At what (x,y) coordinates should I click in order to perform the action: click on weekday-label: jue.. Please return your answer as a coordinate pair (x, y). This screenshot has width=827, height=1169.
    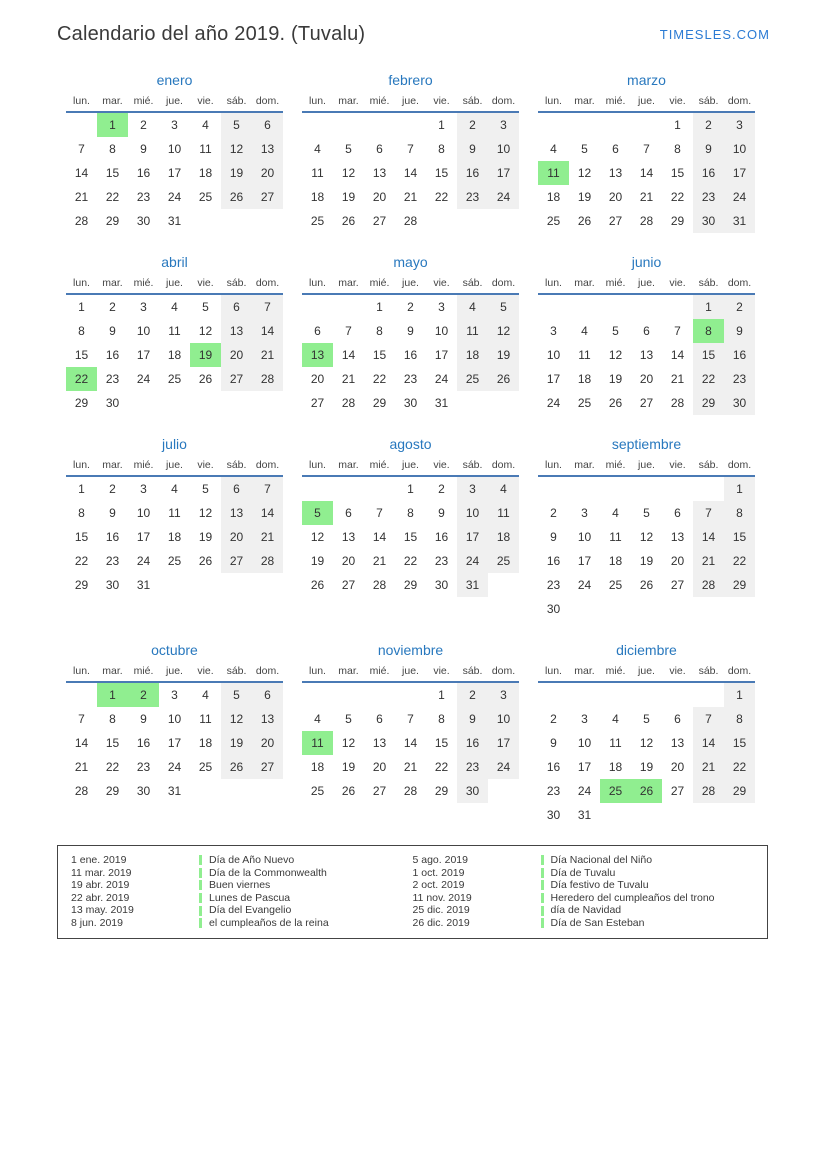
    Looking at the image, I should click on (410, 101).